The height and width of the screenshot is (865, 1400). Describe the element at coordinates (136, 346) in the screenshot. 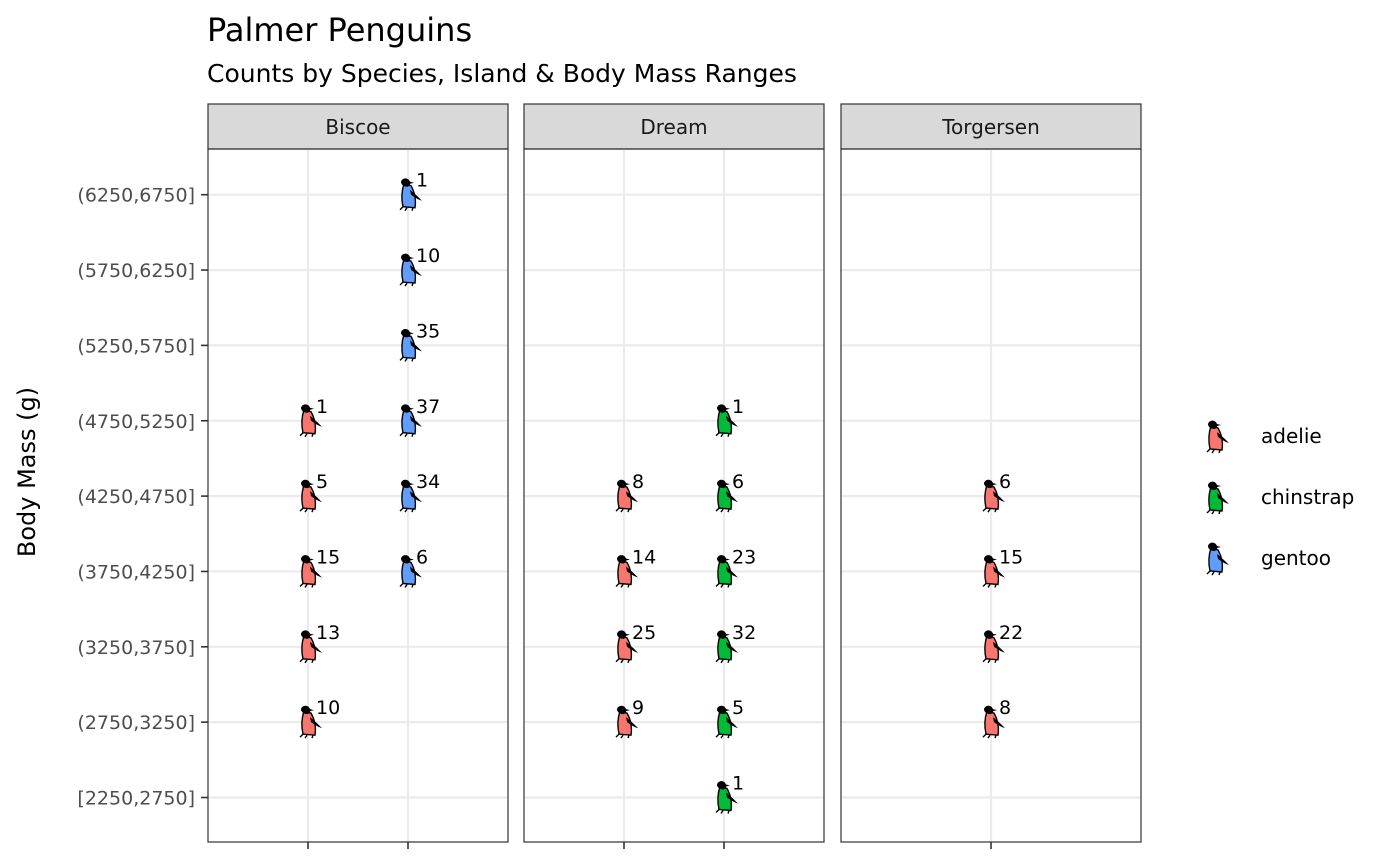

I see `y-tick-label-5250-5750: (5250,5750]` at that location.